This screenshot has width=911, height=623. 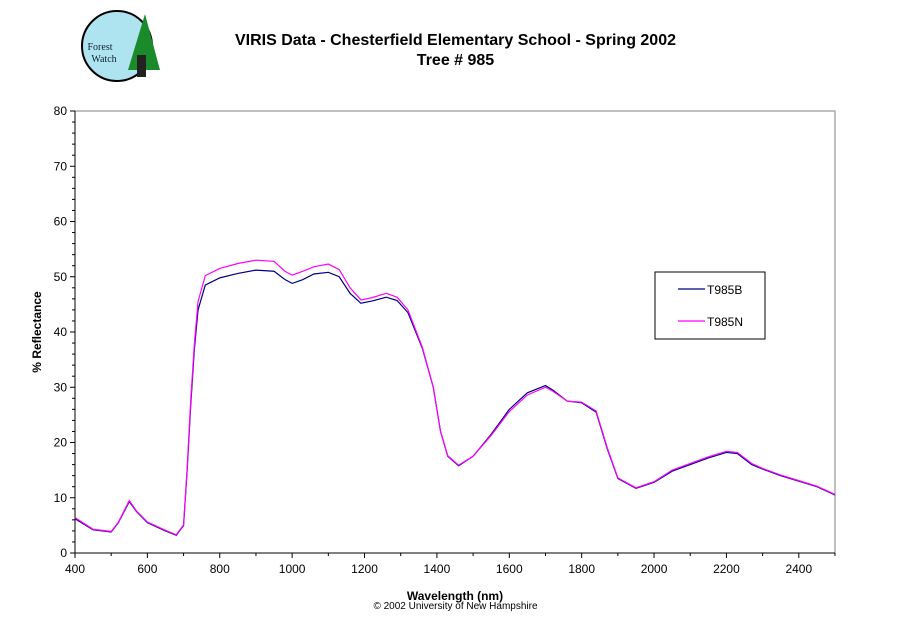 I want to click on svg-text: Watch, so click(x=103, y=59).